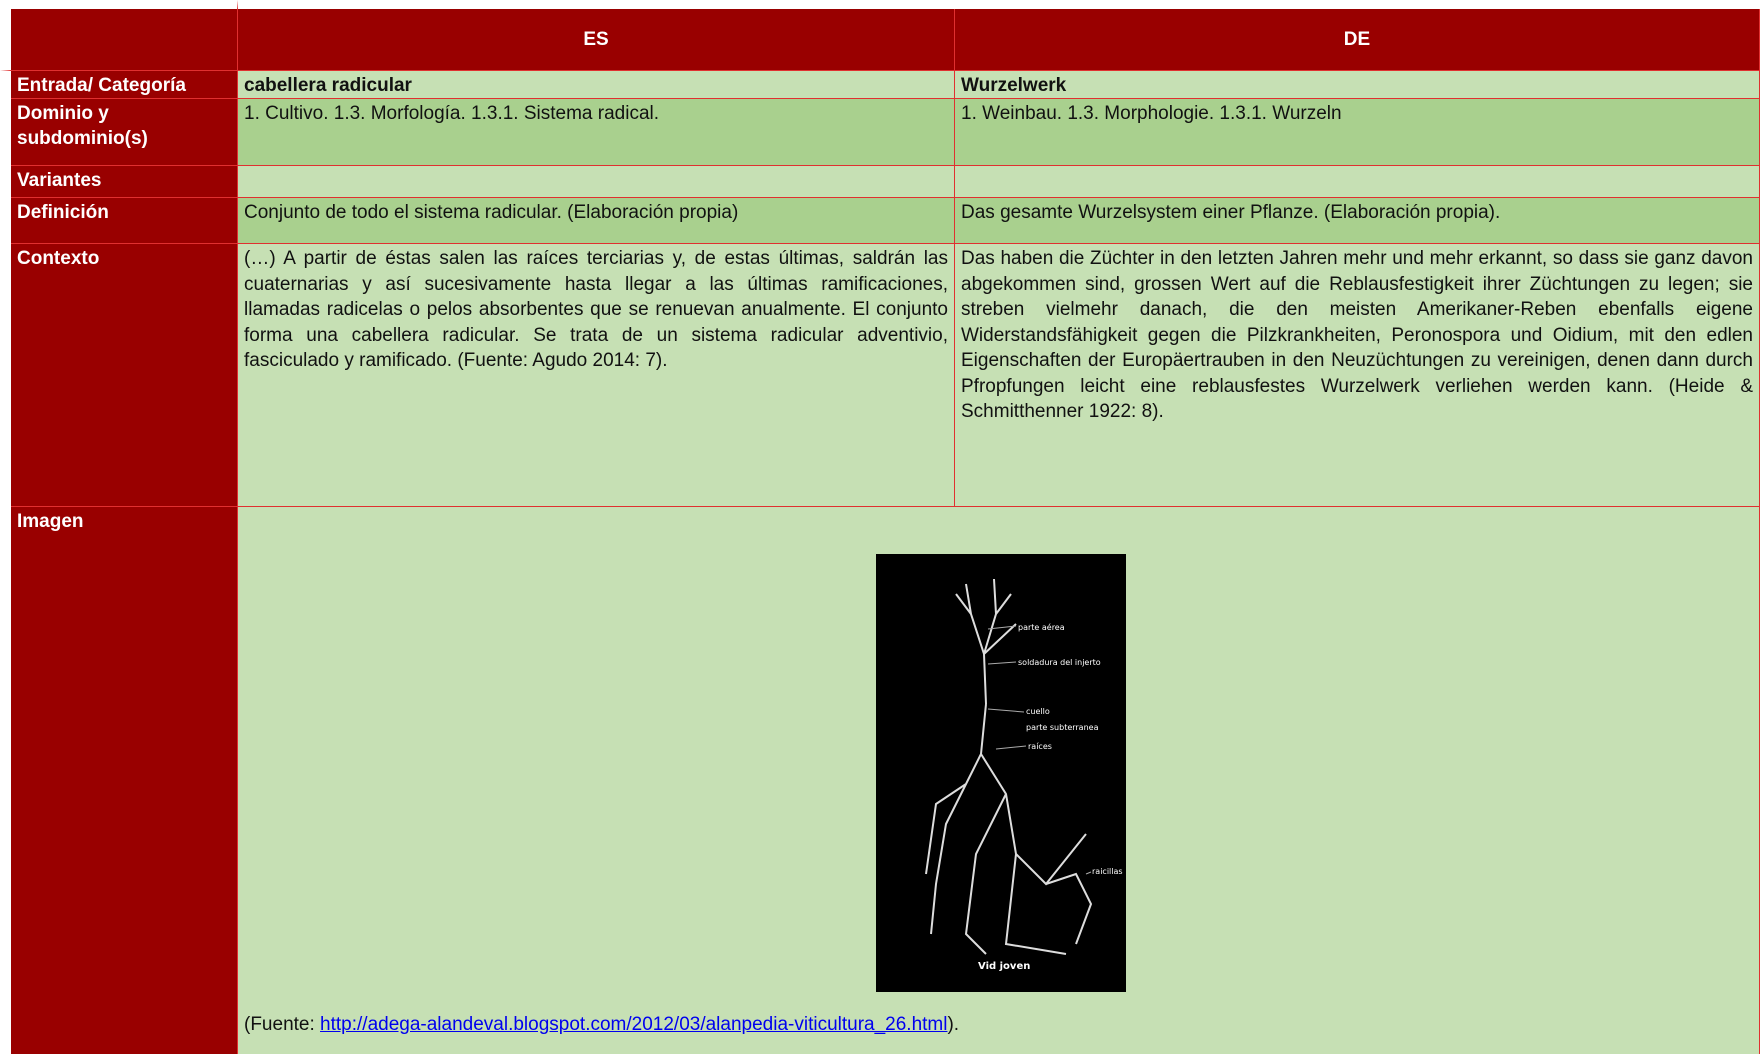  I want to click on root-drawing, so click(1009, 766).